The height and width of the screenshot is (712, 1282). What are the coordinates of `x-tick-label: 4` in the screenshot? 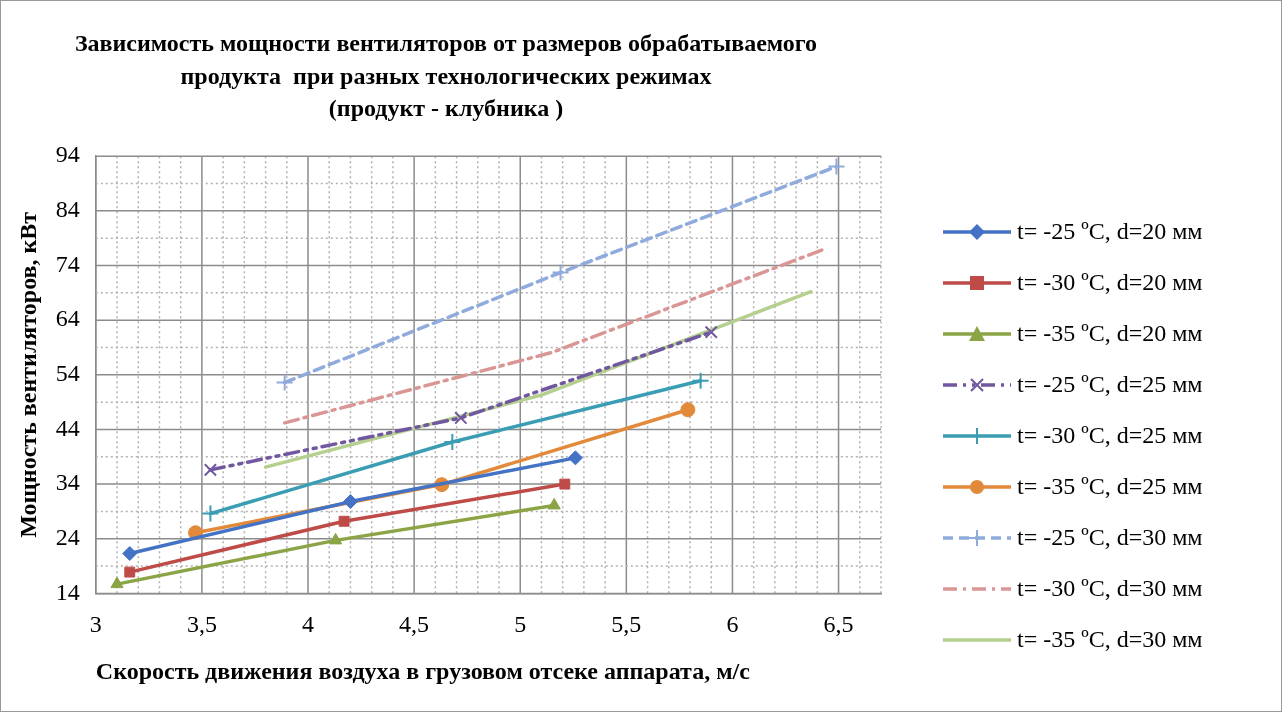 It's located at (308, 624).